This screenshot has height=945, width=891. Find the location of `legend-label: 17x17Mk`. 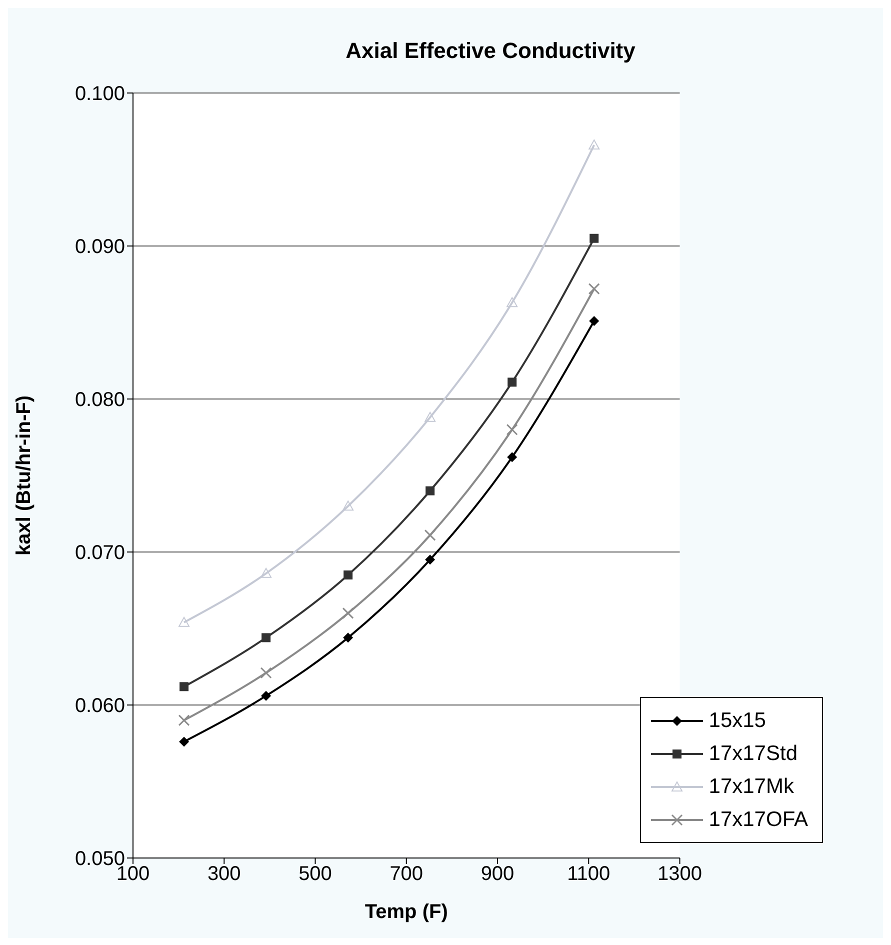

legend-label: 17x17Mk is located at coordinates (751, 786).